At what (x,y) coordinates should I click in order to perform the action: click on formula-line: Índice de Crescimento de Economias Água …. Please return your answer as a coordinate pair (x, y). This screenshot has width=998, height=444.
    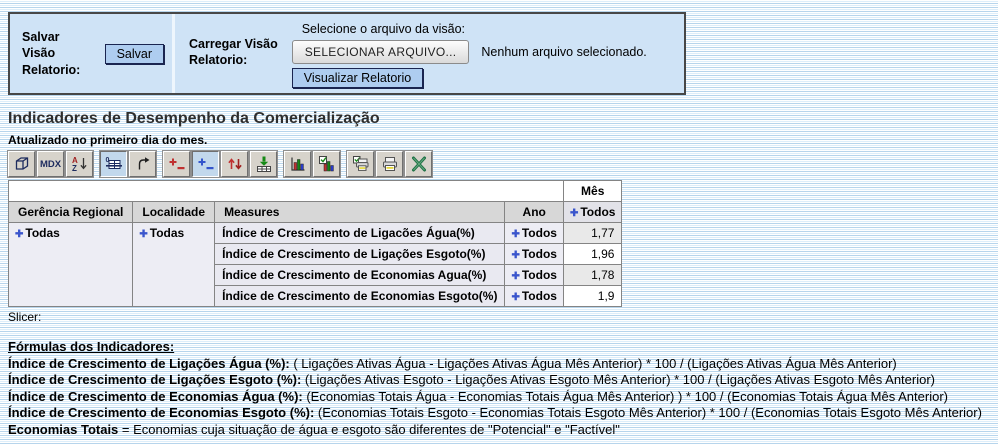
    Looking at the image, I should click on (478, 396).